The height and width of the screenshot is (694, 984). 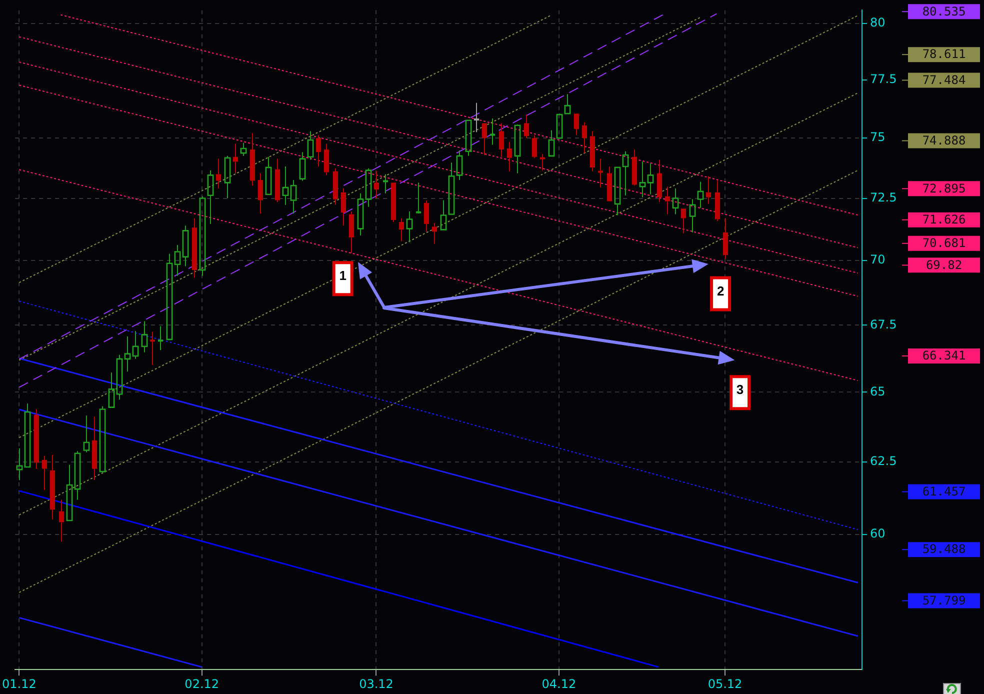 What do you see at coordinates (740, 390) in the screenshot?
I see `annotation: 3` at bounding box center [740, 390].